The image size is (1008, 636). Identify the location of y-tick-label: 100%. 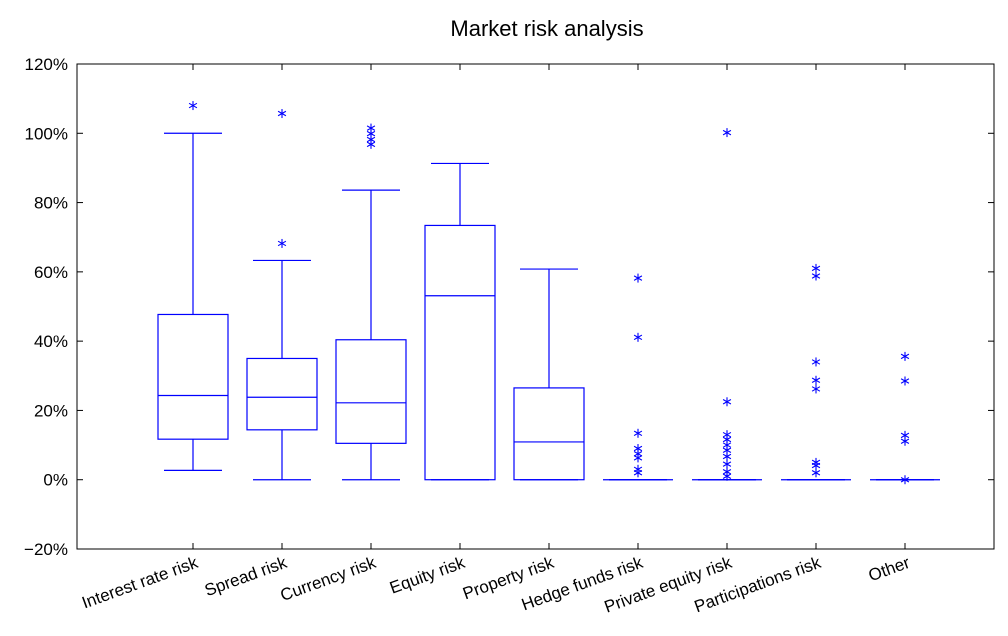
(46, 133).